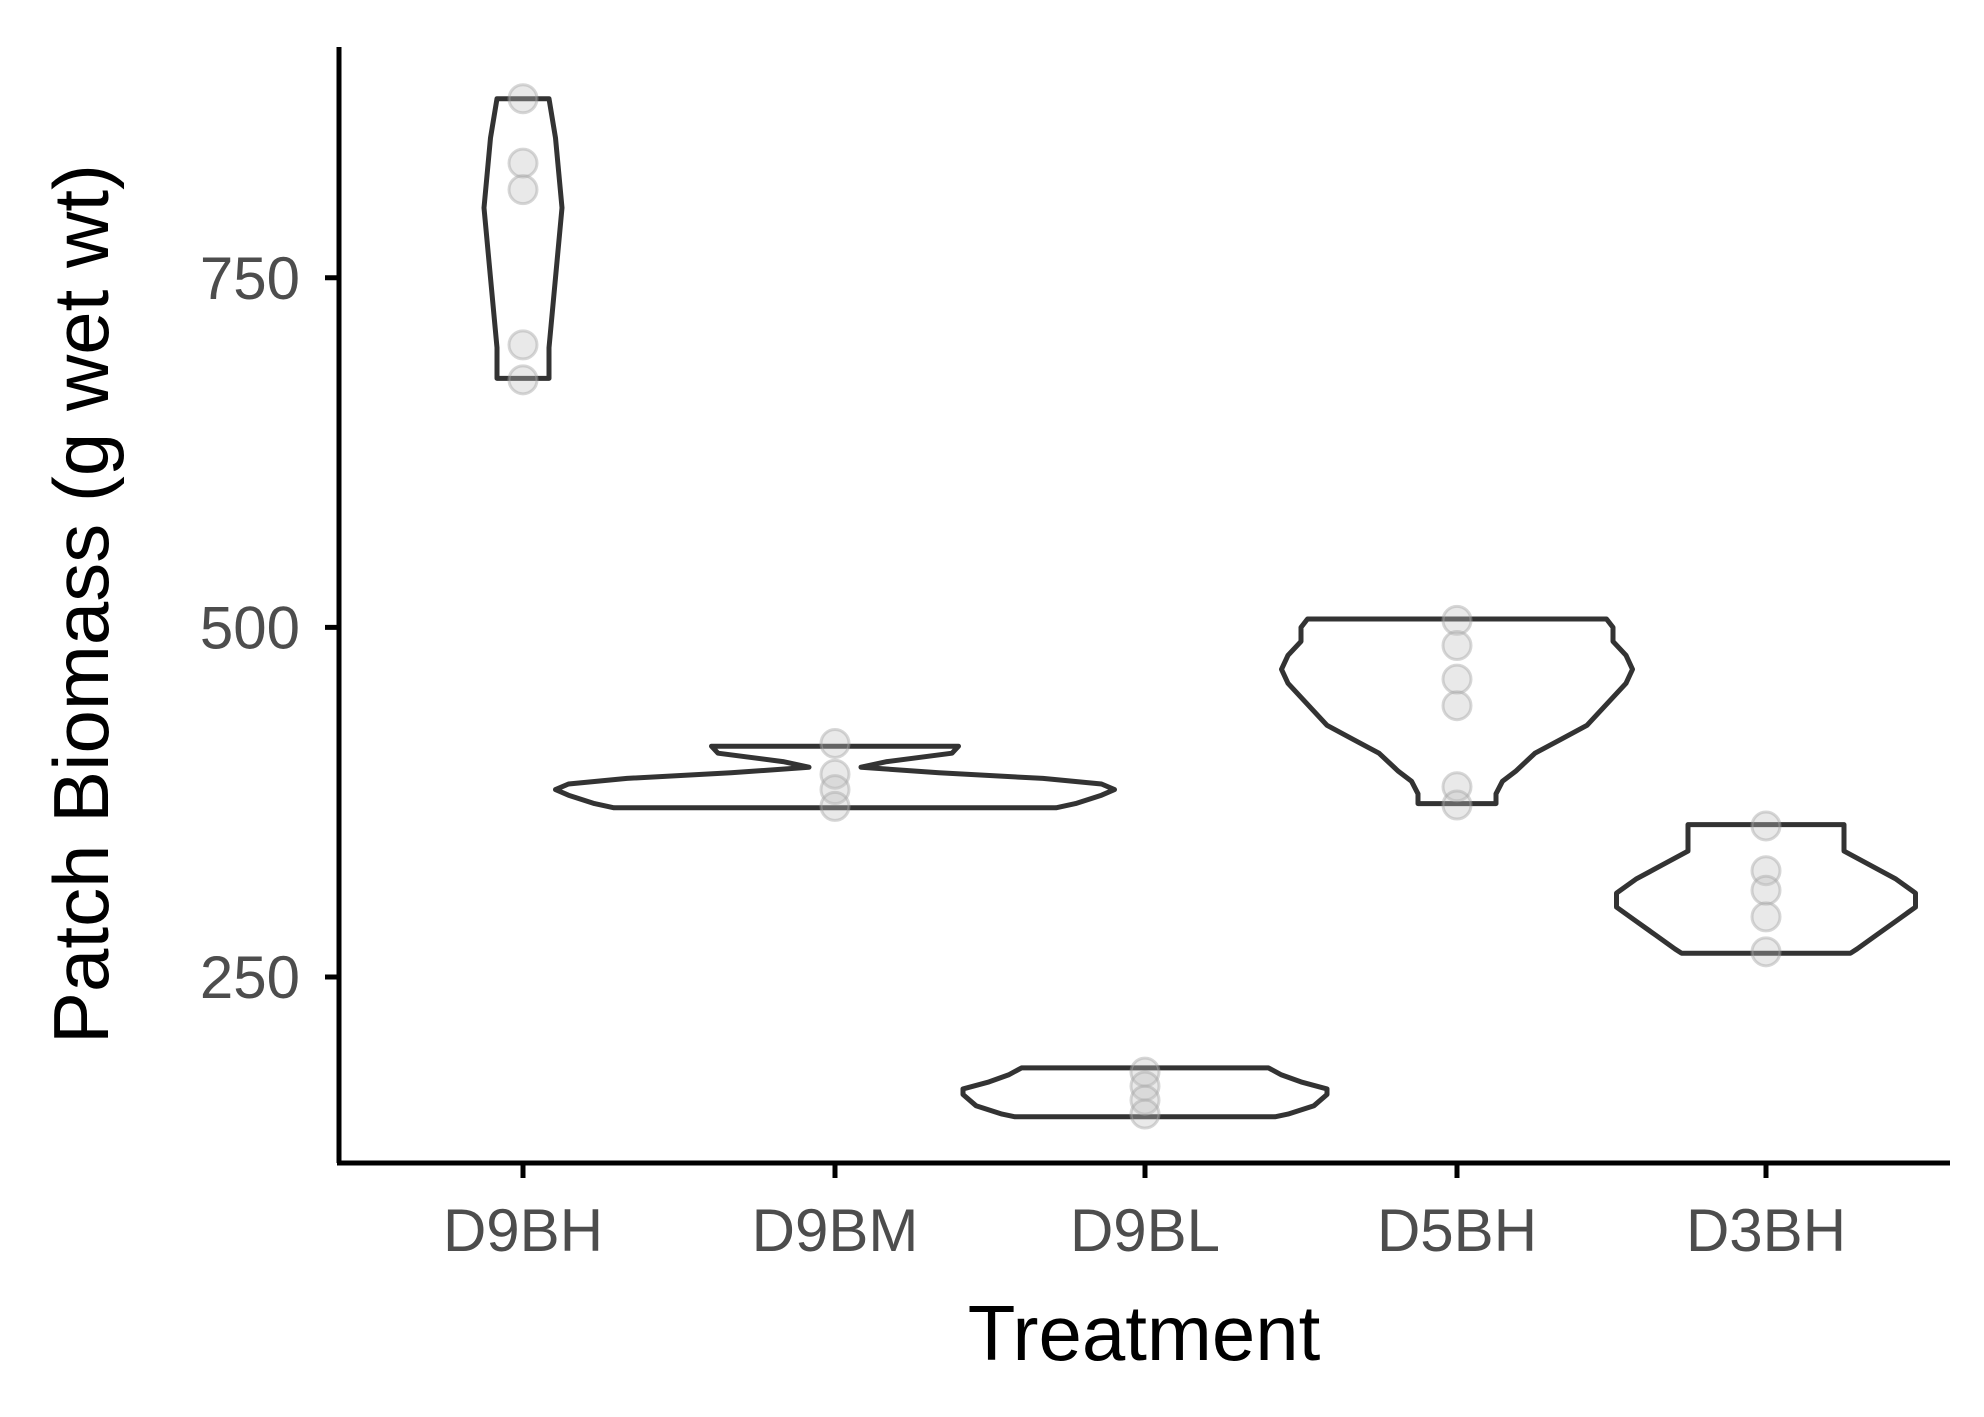  I want to click on y-axis-title: Patch Biomass (g wet wt), so click(81, 604).